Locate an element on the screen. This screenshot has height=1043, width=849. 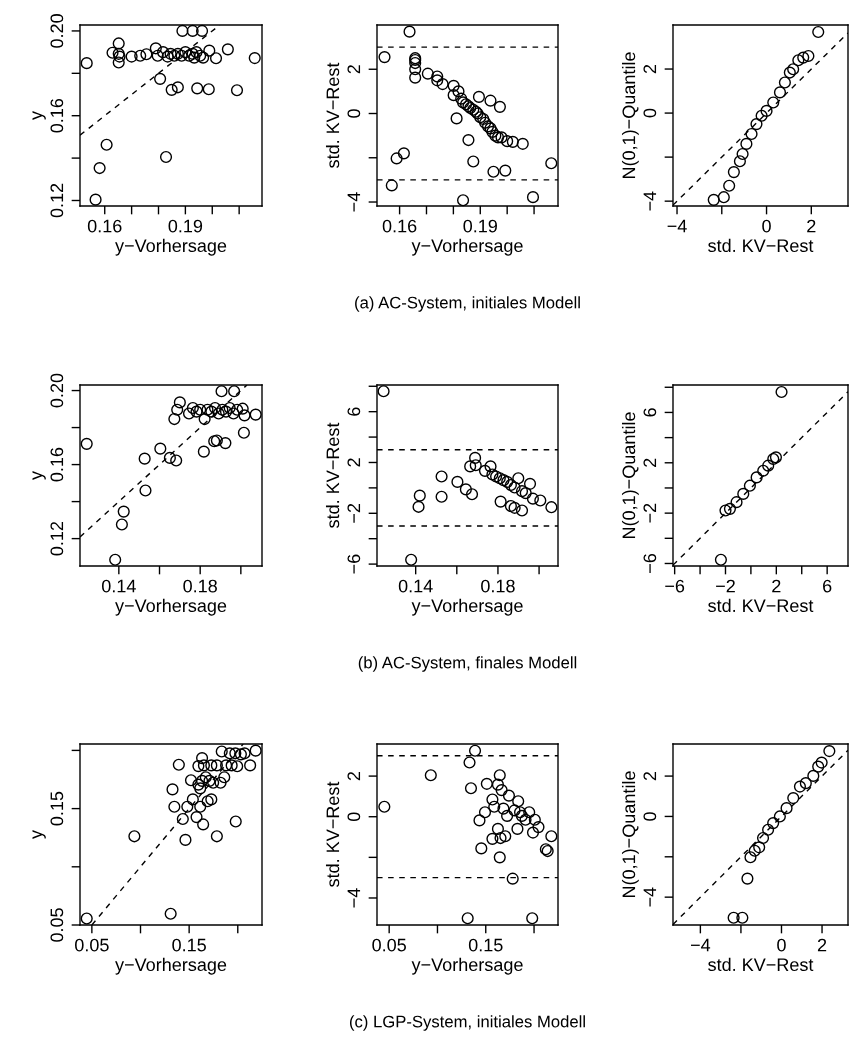
x-tick-label: −6 is located at coordinates (675, 586).